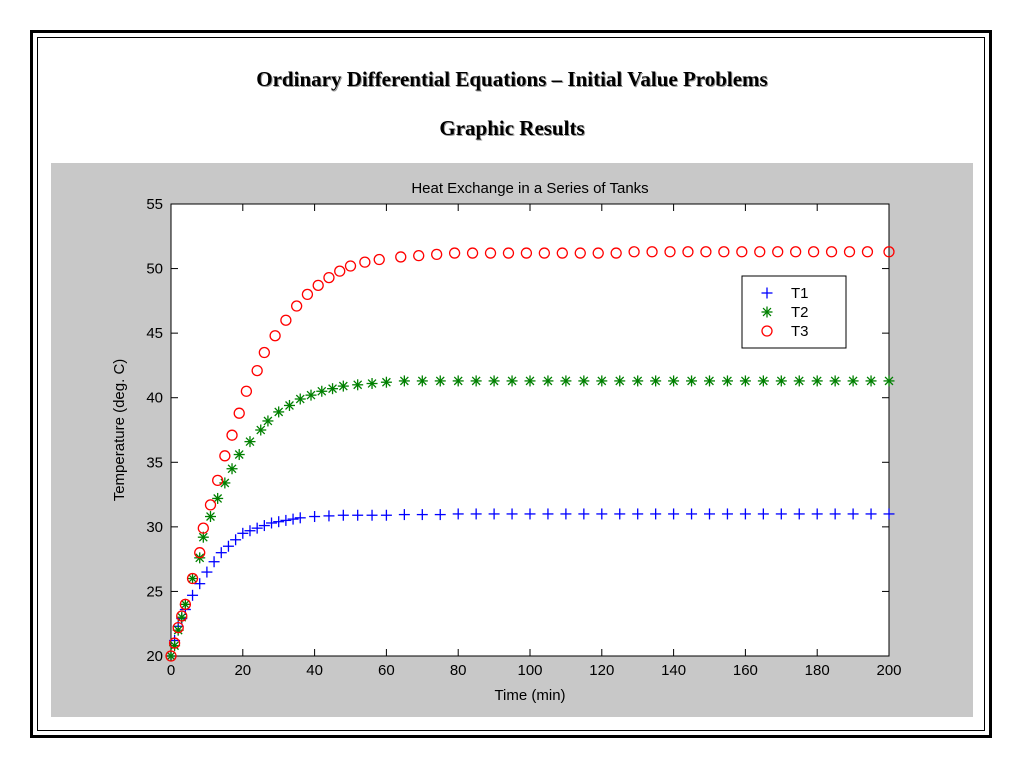 Image resolution: width=1024 pixels, height=768 pixels. Describe the element at coordinates (529, 188) in the screenshot. I see `chart-title: Heat Exchange in a Series of Tanks` at that location.